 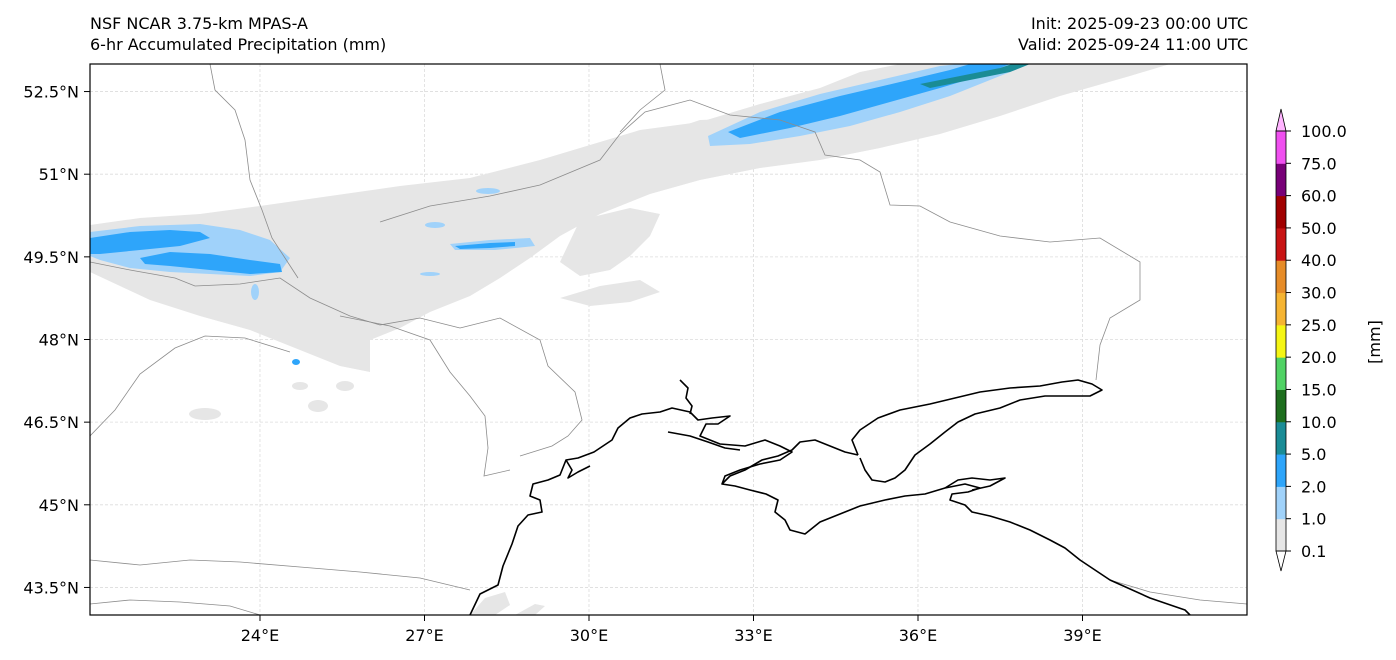 I want to click on lat-tick-label-6: 43.5°N, so click(x=51, y=587).